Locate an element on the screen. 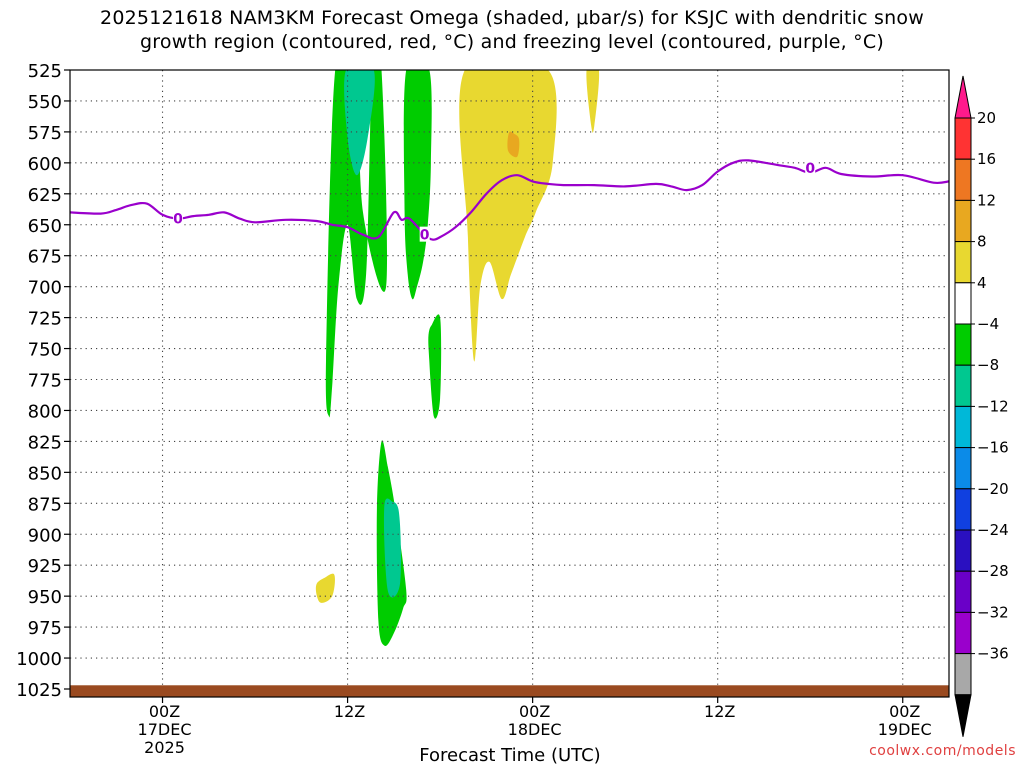  colorbar-label: 20 is located at coordinates (986, 118).